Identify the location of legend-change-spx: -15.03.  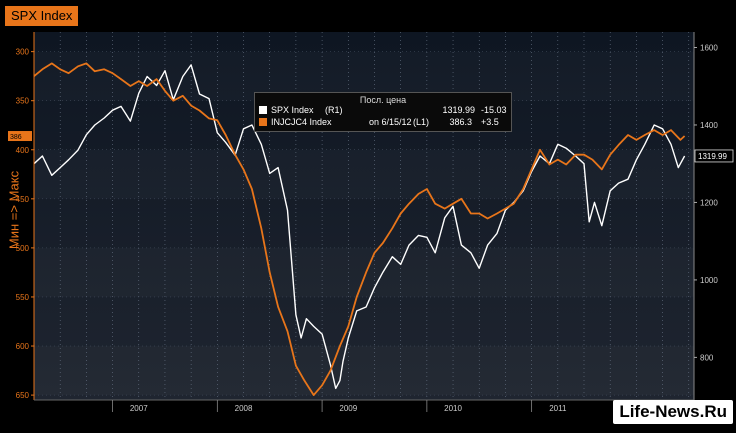
(494, 110).